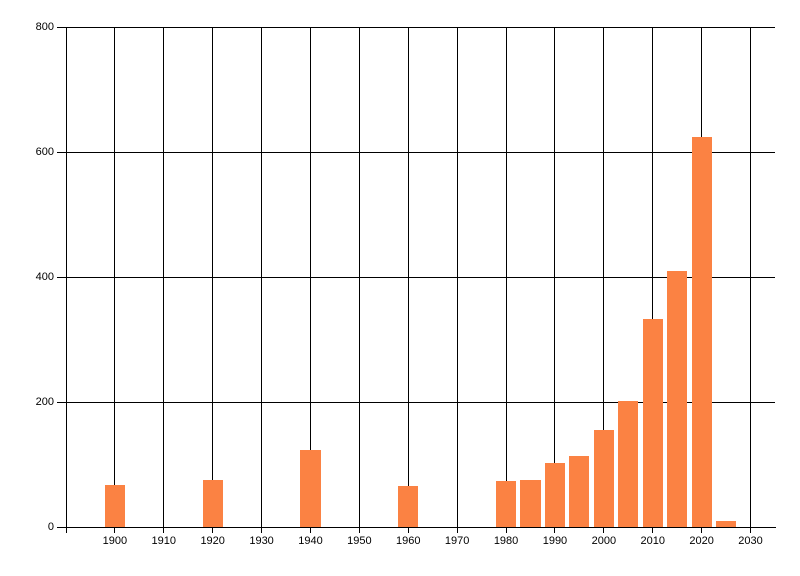 The image size is (800, 576). Describe the element at coordinates (115, 541) in the screenshot. I see `x-tick-label-1900: 1900` at that location.